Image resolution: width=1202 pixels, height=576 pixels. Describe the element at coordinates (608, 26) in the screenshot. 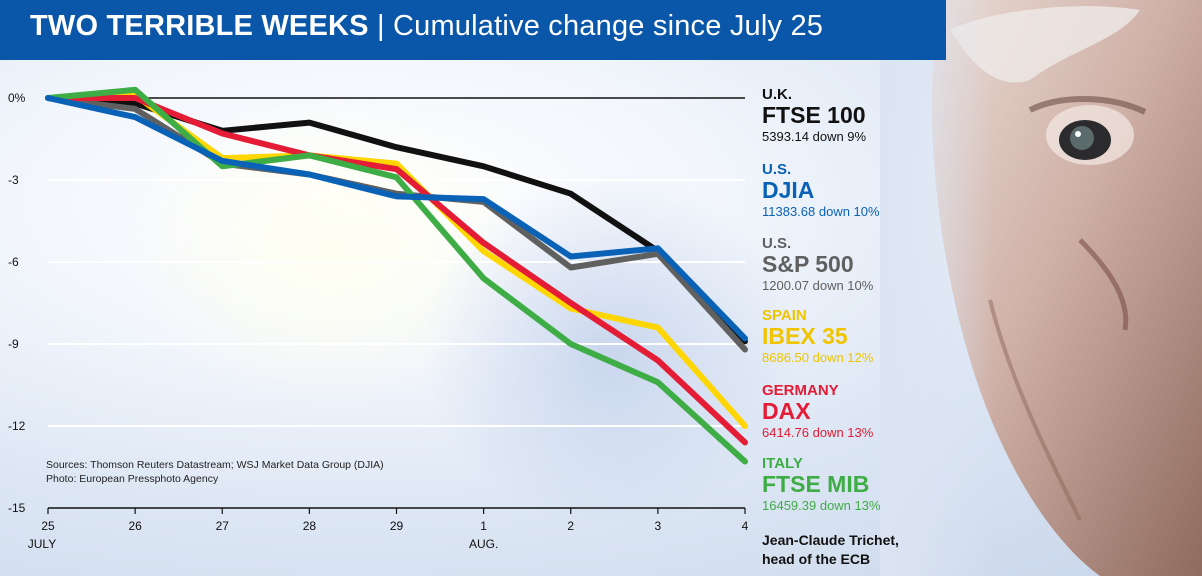

I see `title-subtitle: Cumulative change since July 25` at that location.